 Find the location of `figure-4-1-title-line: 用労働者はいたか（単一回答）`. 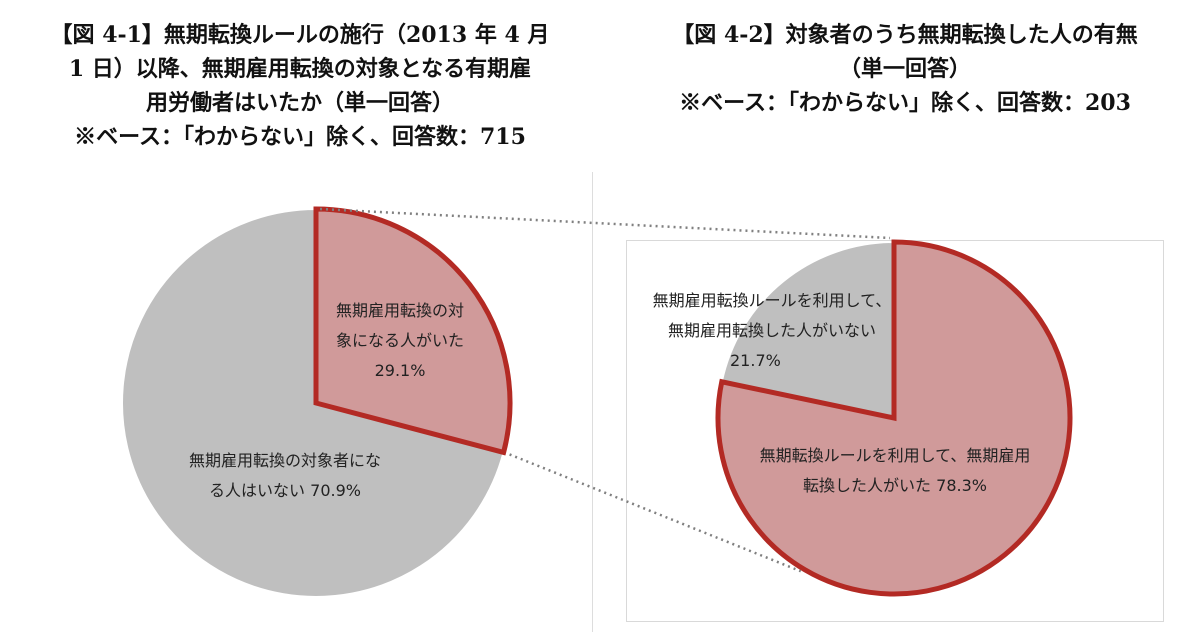

figure-4-1-title-line: 用労働者はいたか（単一回答） is located at coordinates (299, 103).